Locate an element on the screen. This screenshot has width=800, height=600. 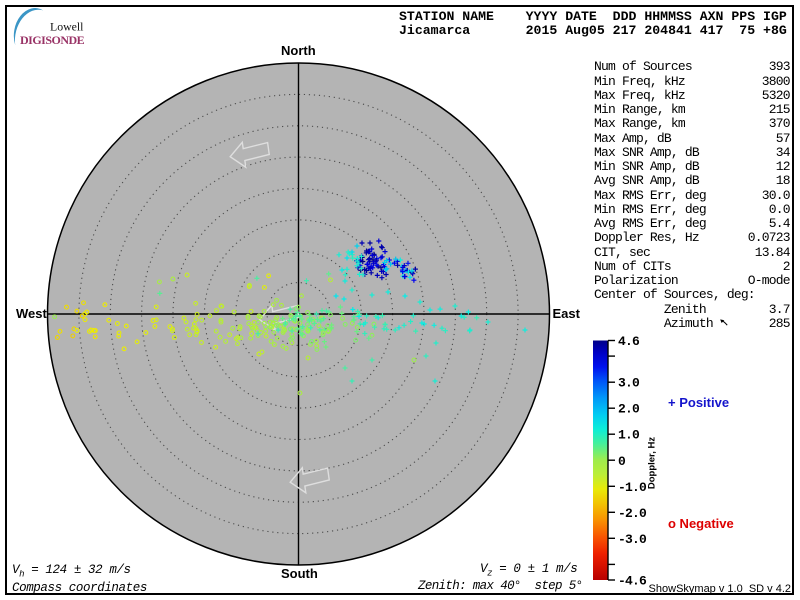
svg-text: -2.0 is located at coordinates (632, 513).